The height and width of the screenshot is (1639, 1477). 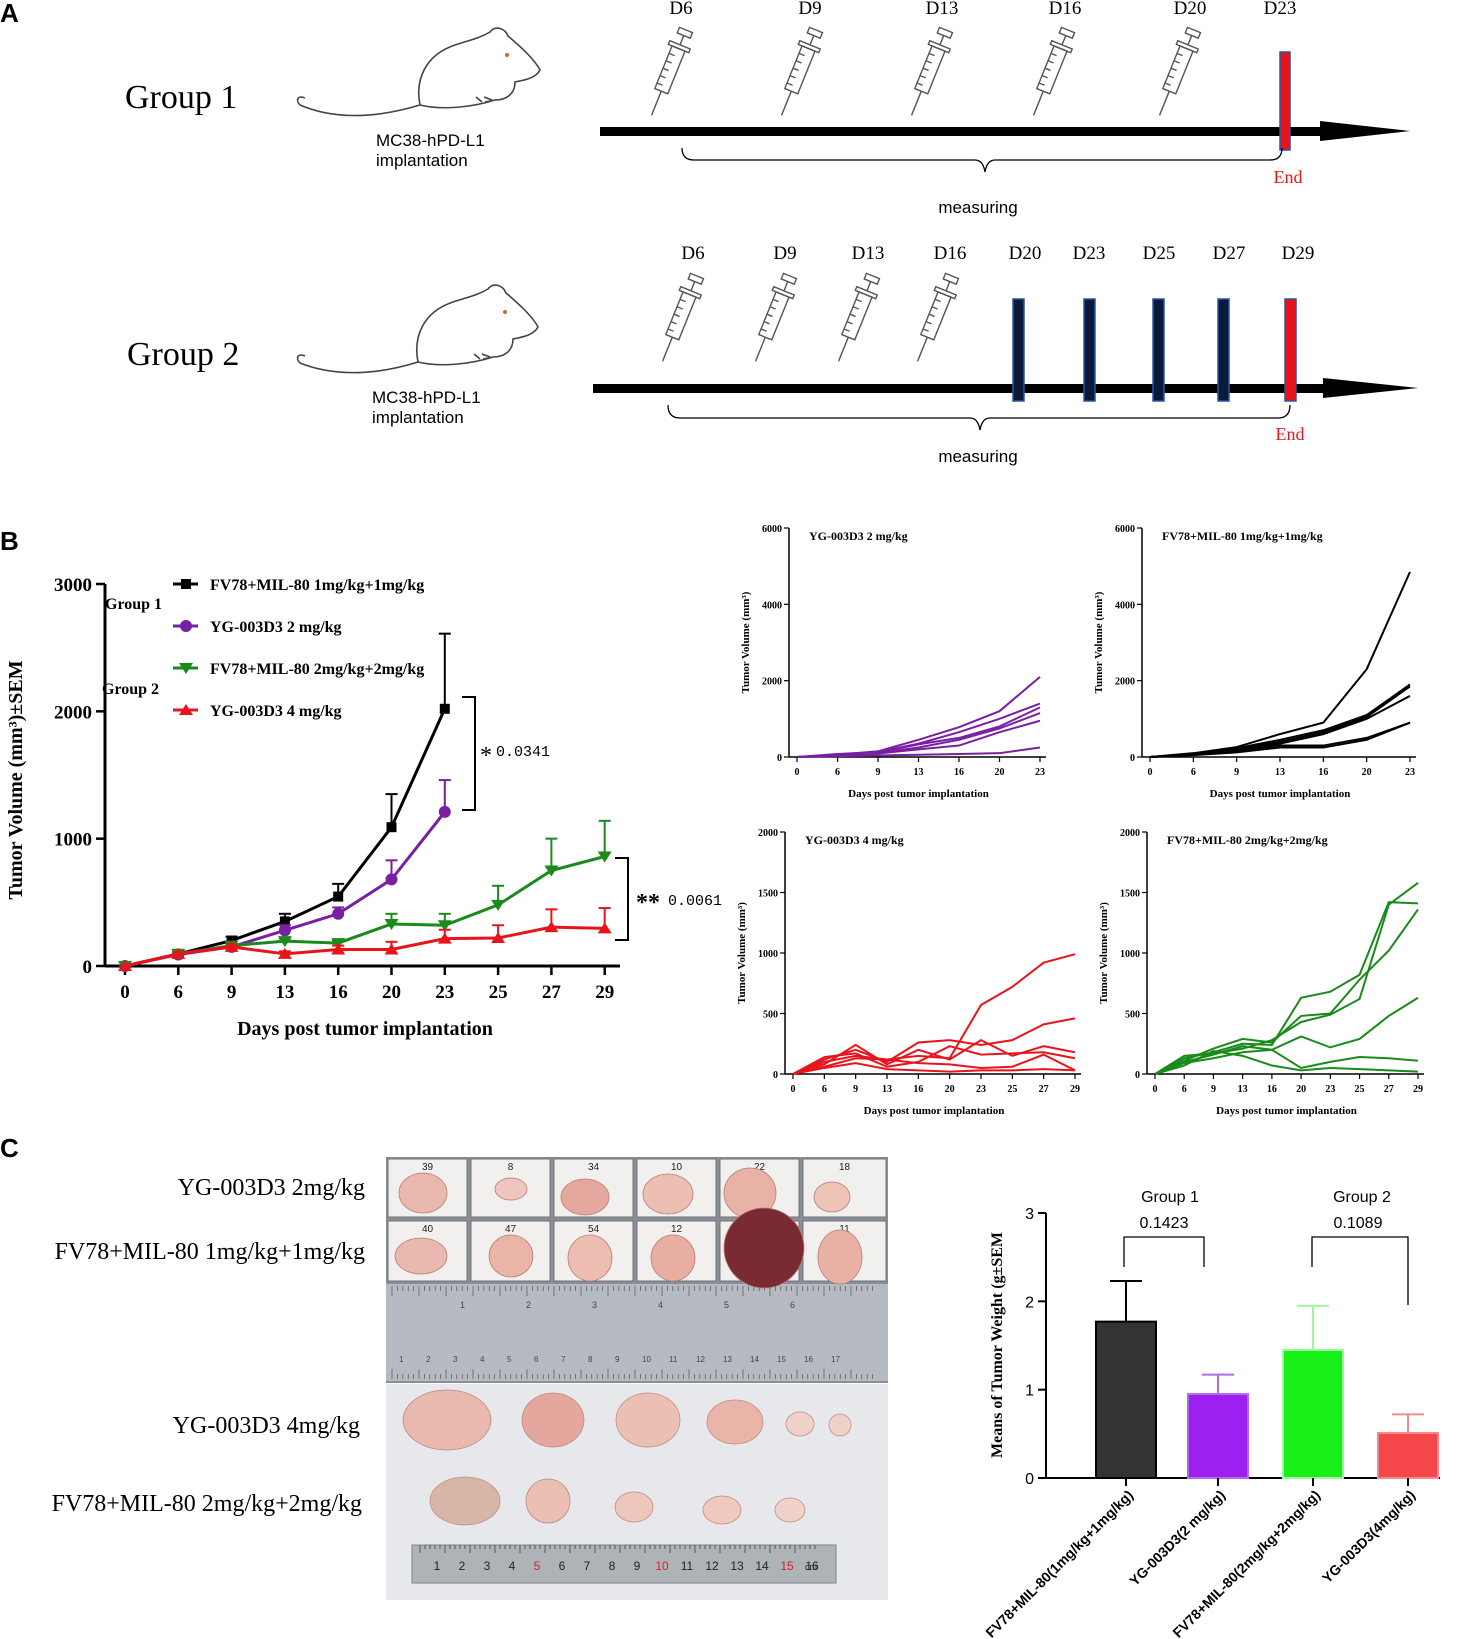 I want to click on group2-label: Group 2, so click(x=183, y=354).